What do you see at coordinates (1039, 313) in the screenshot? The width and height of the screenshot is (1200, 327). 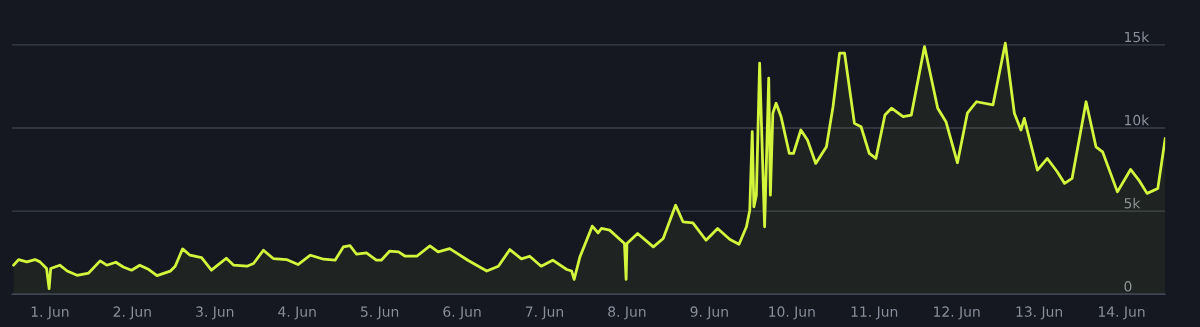 I see `x-tick-label: 13. Jun` at bounding box center [1039, 313].